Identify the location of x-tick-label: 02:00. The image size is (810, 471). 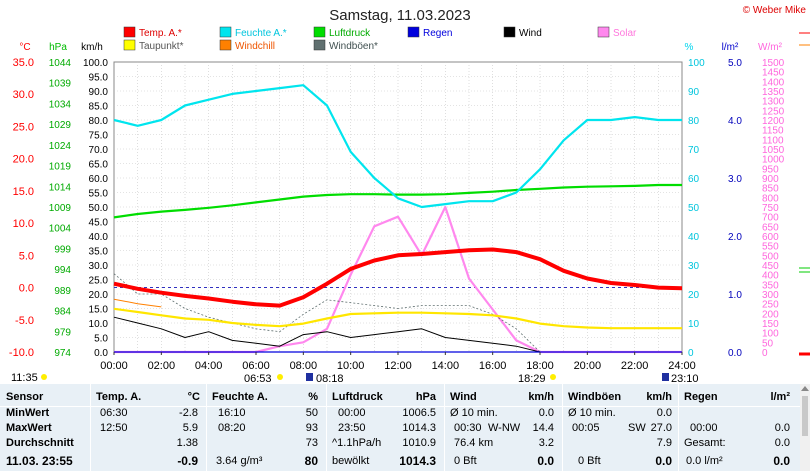
(162, 366).